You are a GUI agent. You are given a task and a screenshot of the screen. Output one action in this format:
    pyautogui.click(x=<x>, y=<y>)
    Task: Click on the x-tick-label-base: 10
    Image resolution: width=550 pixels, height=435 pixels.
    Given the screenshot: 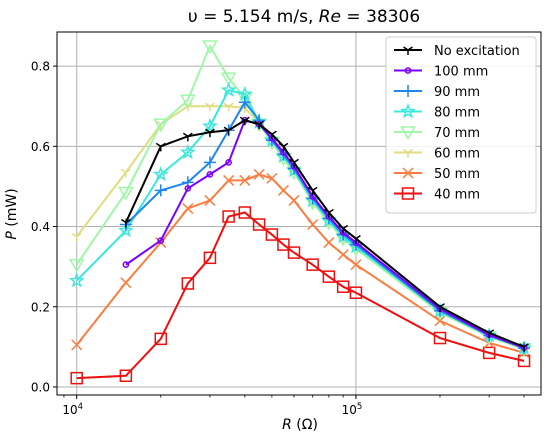 What is the action you would take?
    pyautogui.click(x=69, y=410)
    